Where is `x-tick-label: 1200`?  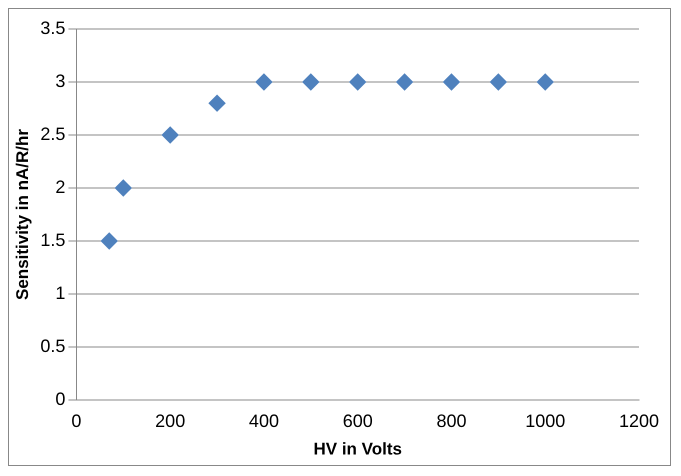 x-tick-label: 1200 is located at coordinates (639, 420).